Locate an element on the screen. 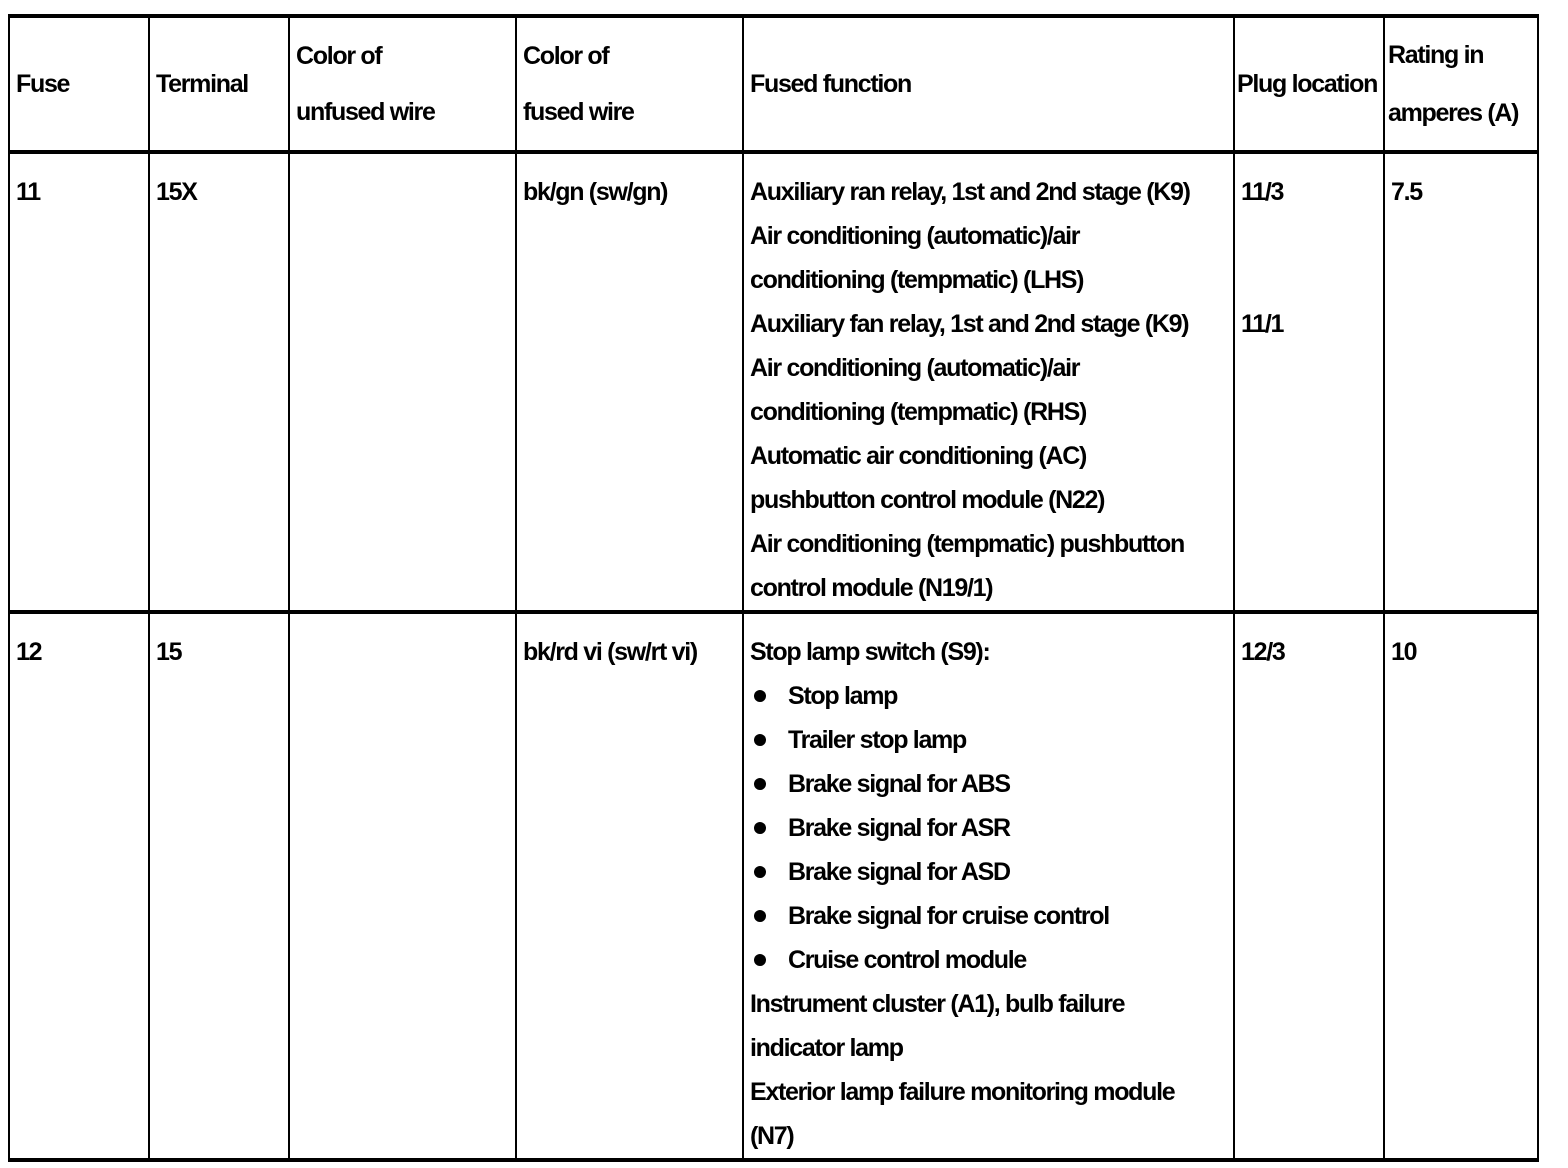 The width and height of the screenshot is (1568, 1168). header-terminal: Terminal is located at coordinates (219, 84).